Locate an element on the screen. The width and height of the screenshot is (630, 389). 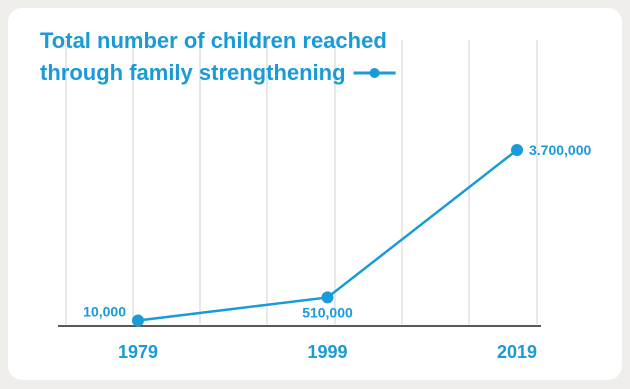
data-label-1979: 10,000 is located at coordinates (104, 312).